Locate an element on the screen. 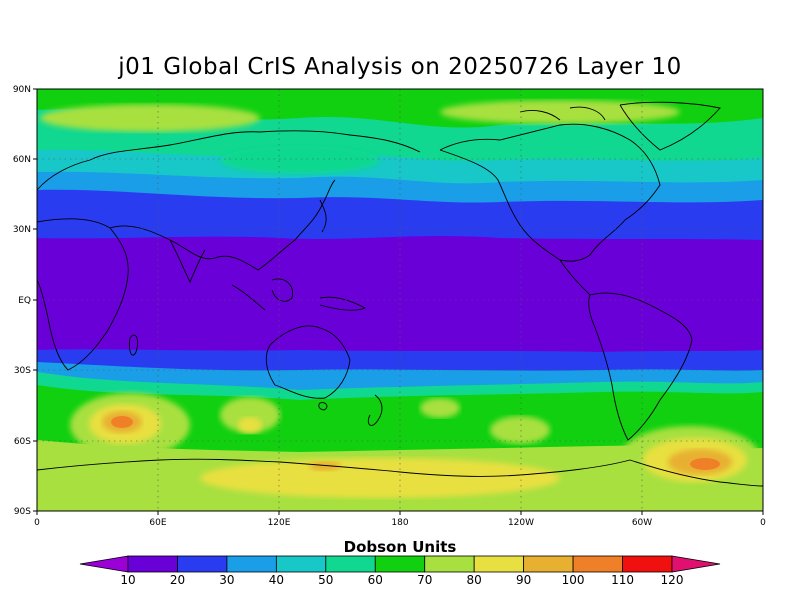 The width and height of the screenshot is (800, 604). coast-south-america is located at coordinates (640, 366).